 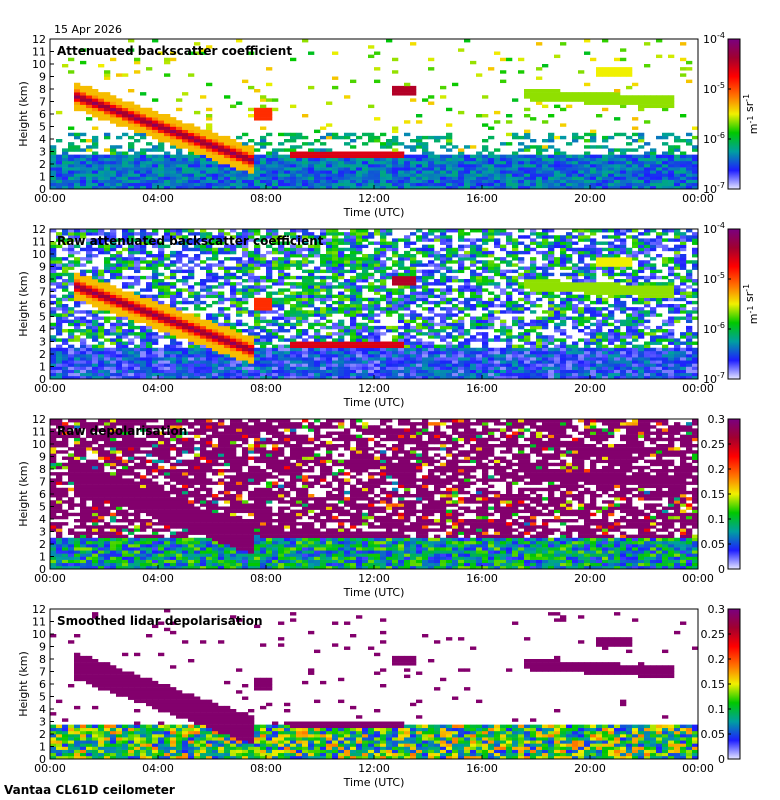 I want to click on y-tick-label: 1, so click(x=42, y=177).